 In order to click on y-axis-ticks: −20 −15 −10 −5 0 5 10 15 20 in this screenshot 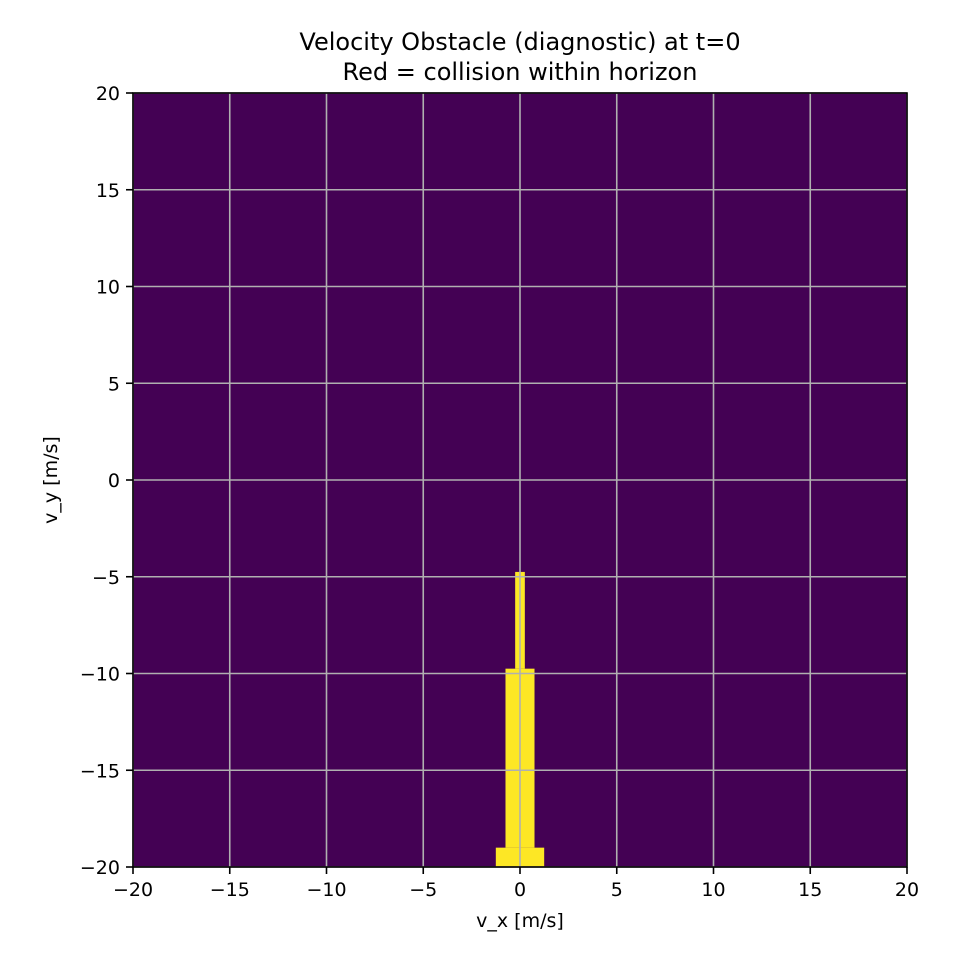, I will do `click(106, 481)`.